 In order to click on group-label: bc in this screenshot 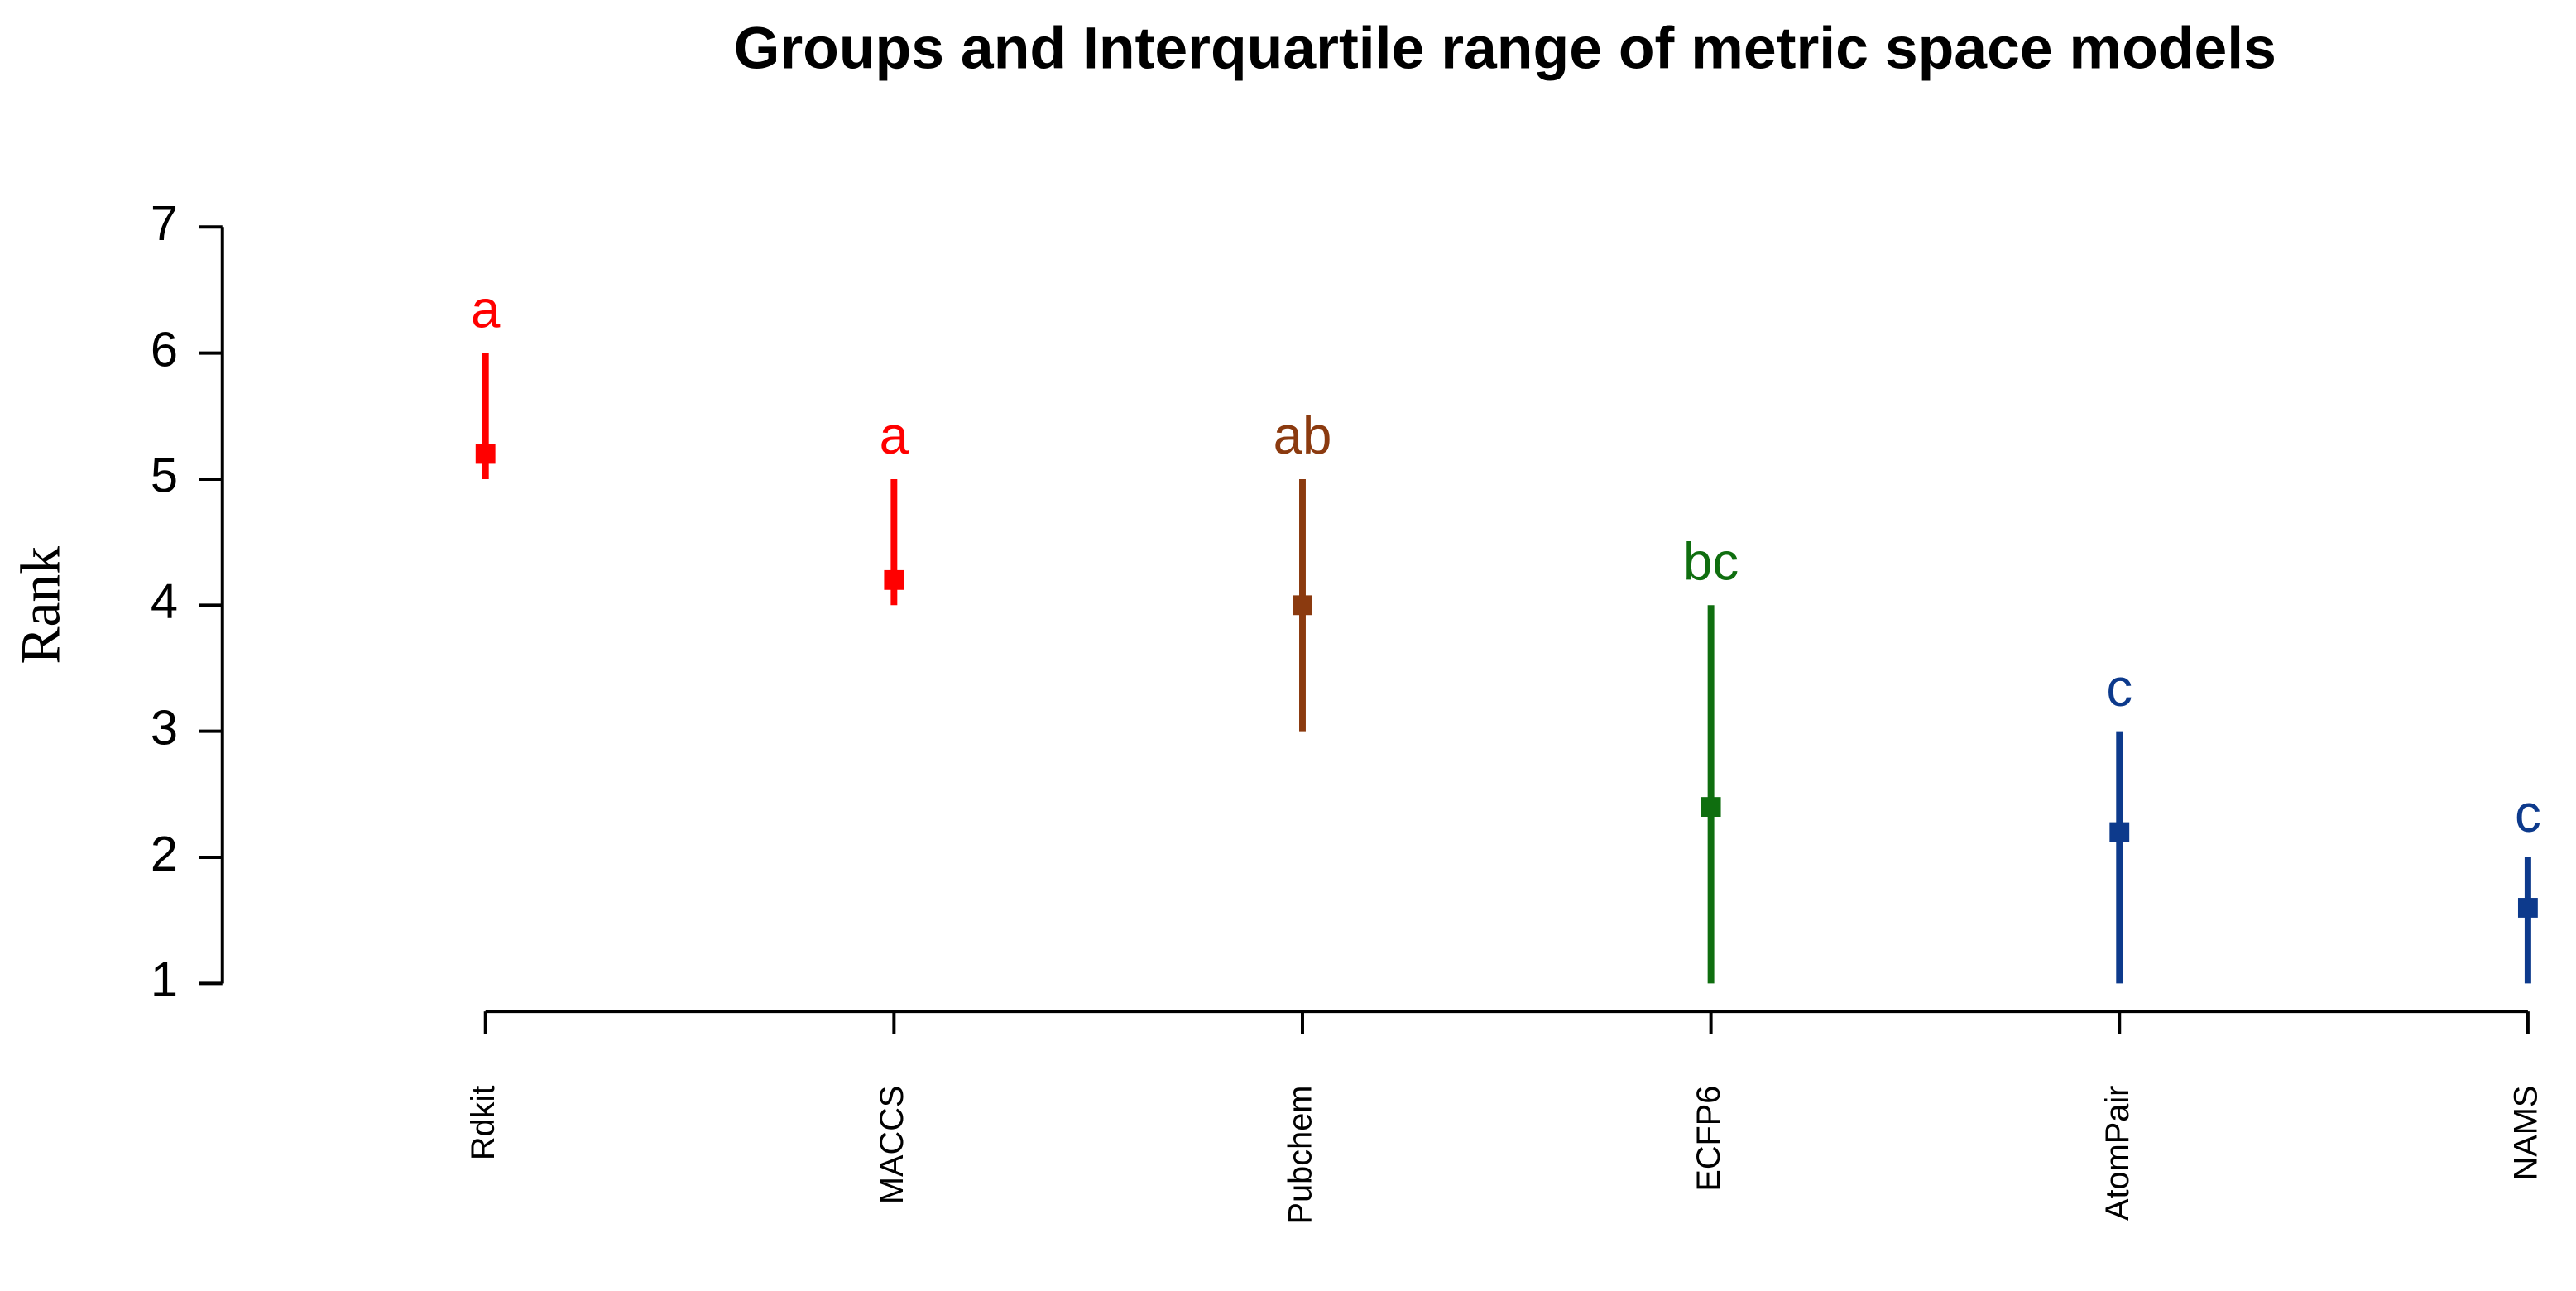, I will do `click(1711, 561)`.